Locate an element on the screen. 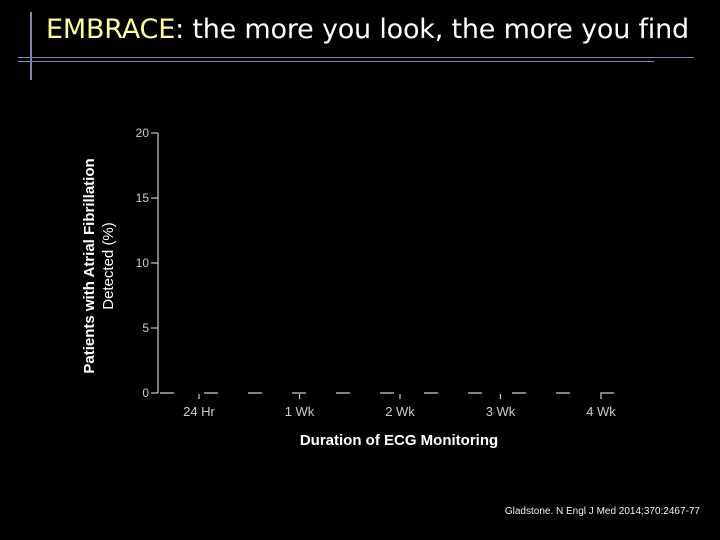  y-axis-label-line2: Detected (%) is located at coordinates (108, 266).